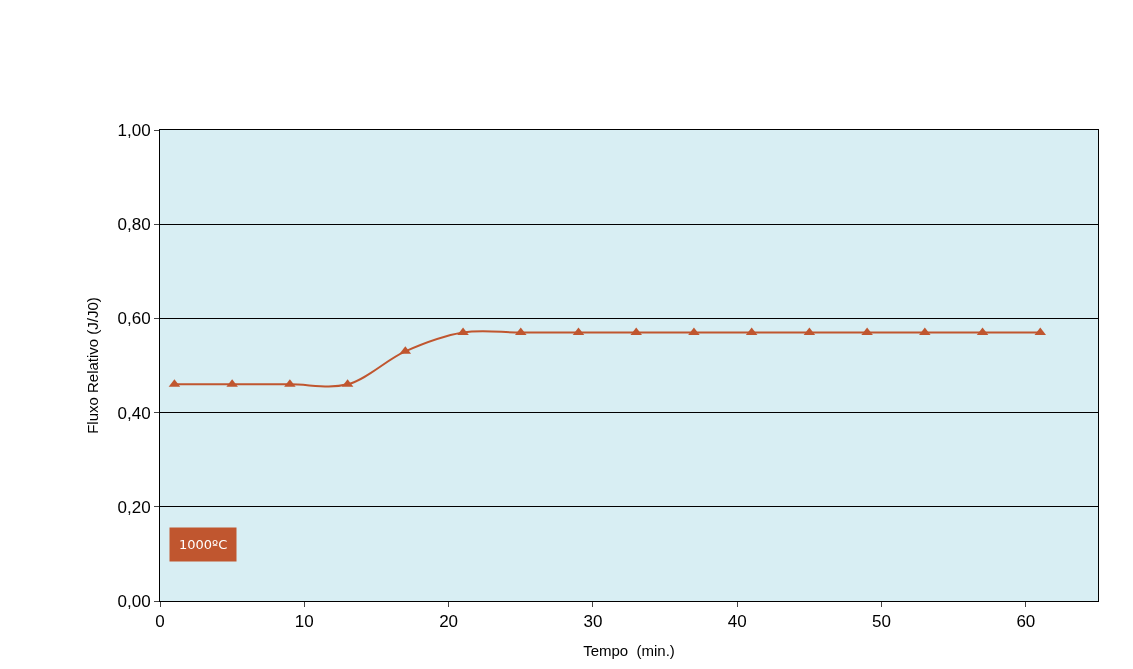  What do you see at coordinates (134, 319) in the screenshot?
I see `y-tick-label: 0,60` at bounding box center [134, 319].